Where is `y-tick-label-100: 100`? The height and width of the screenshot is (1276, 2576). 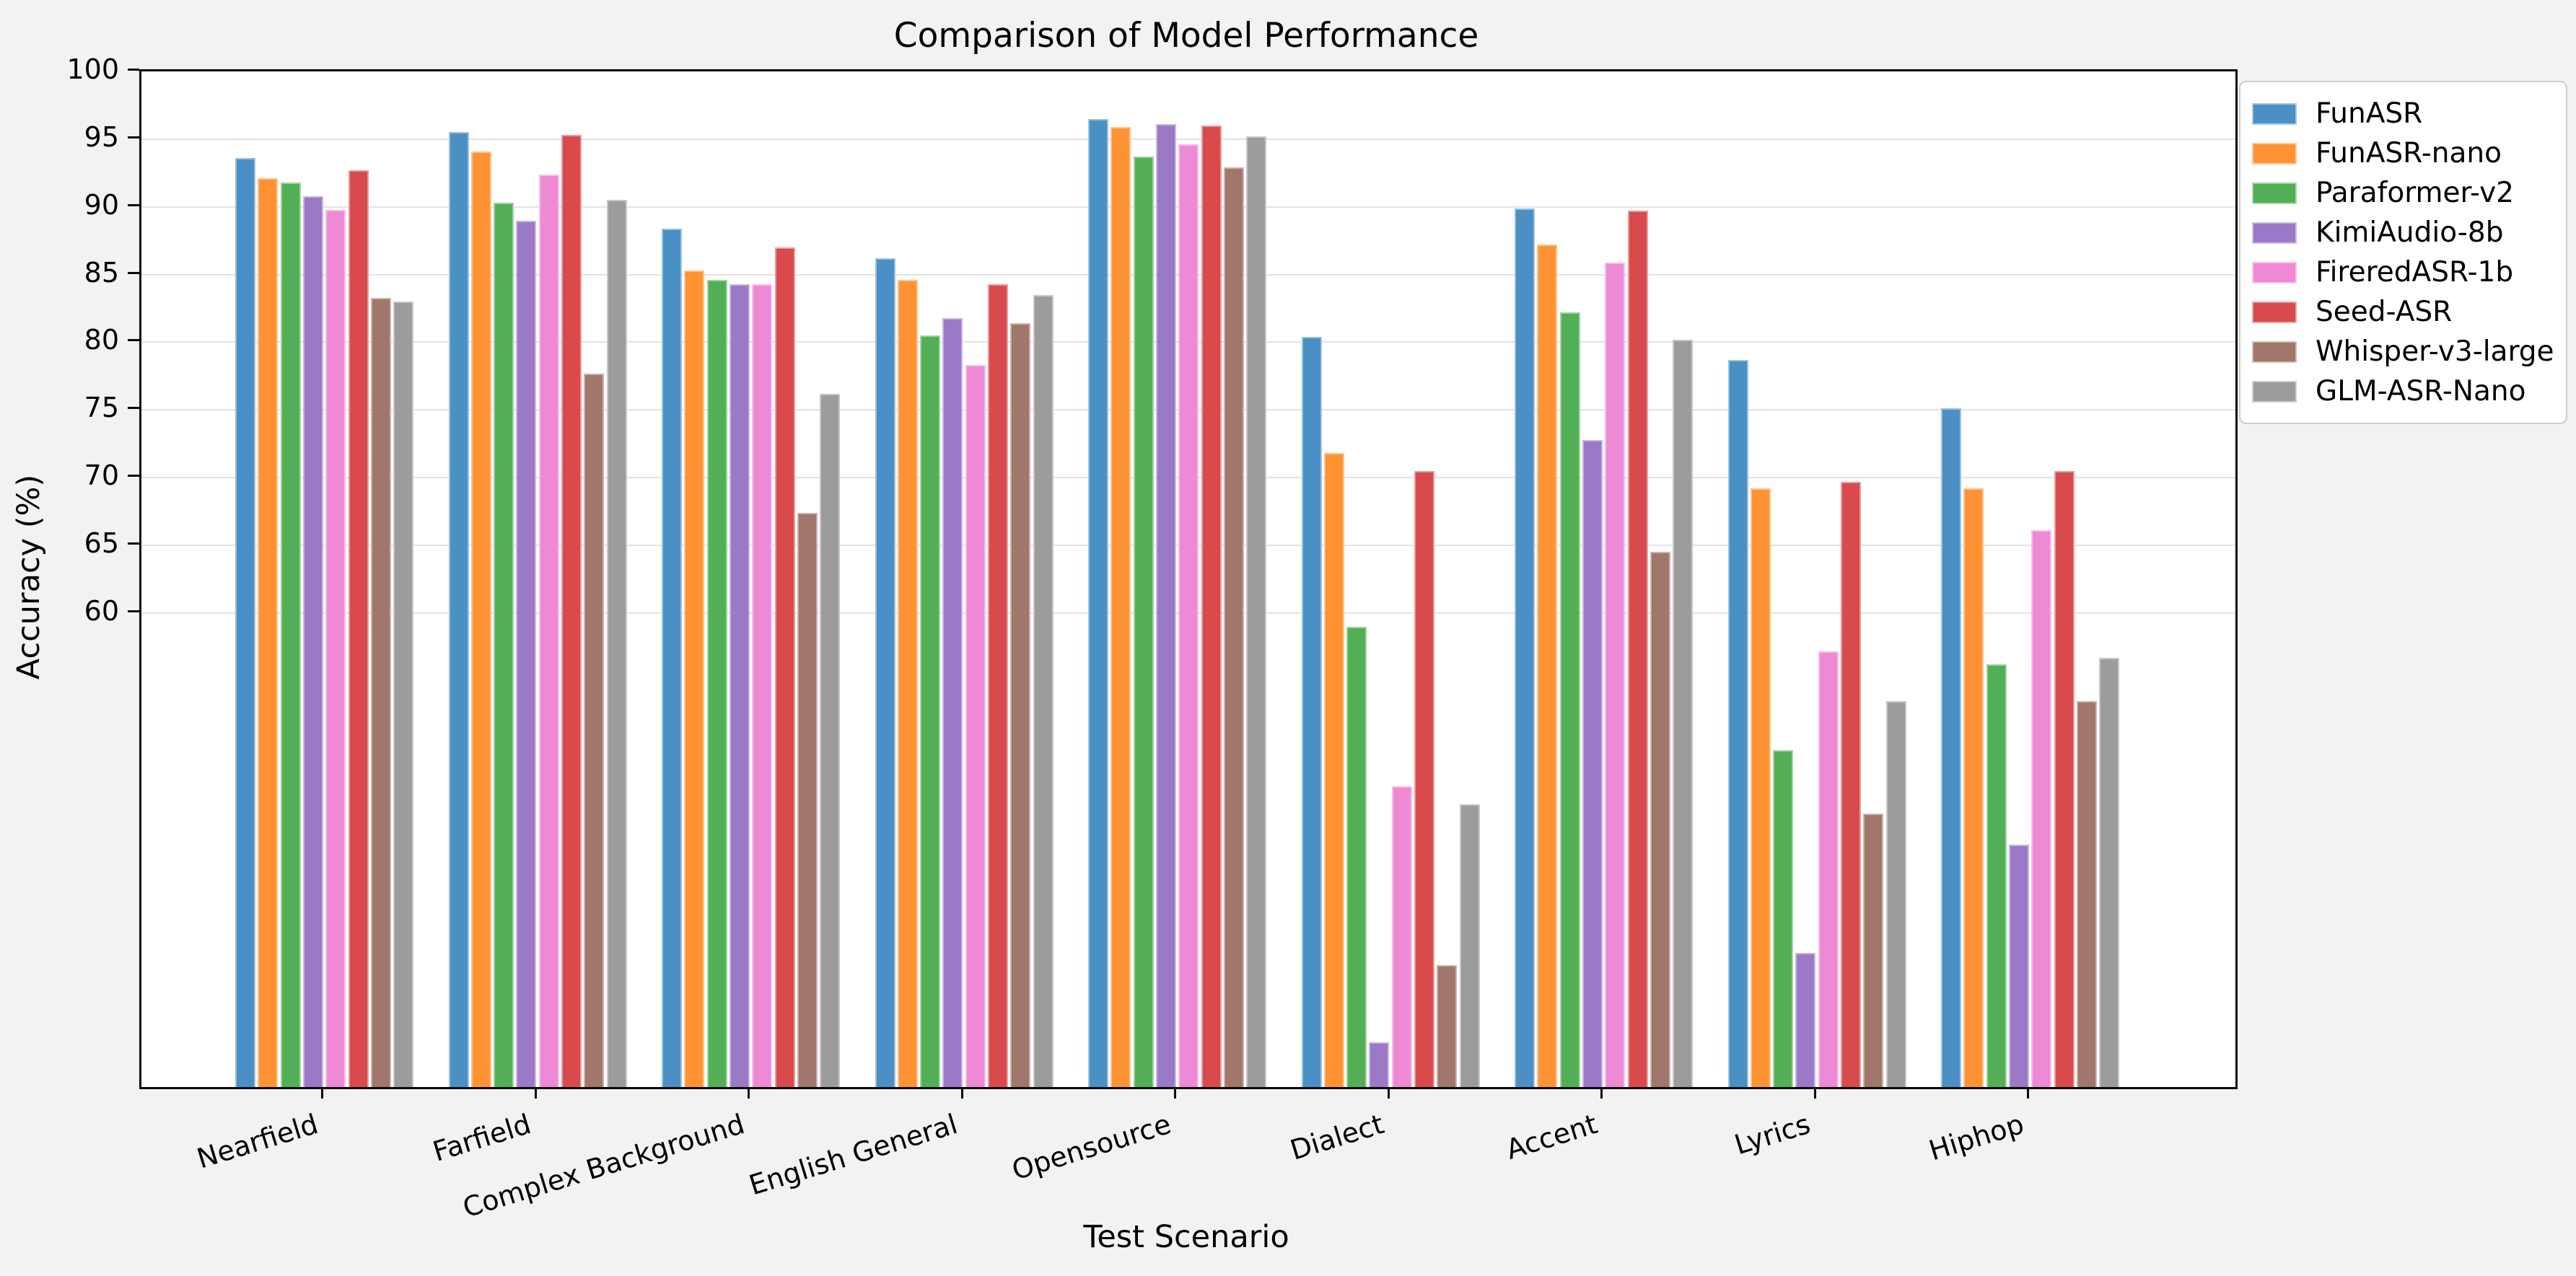
y-tick-label-100: 100 is located at coordinates (92, 69).